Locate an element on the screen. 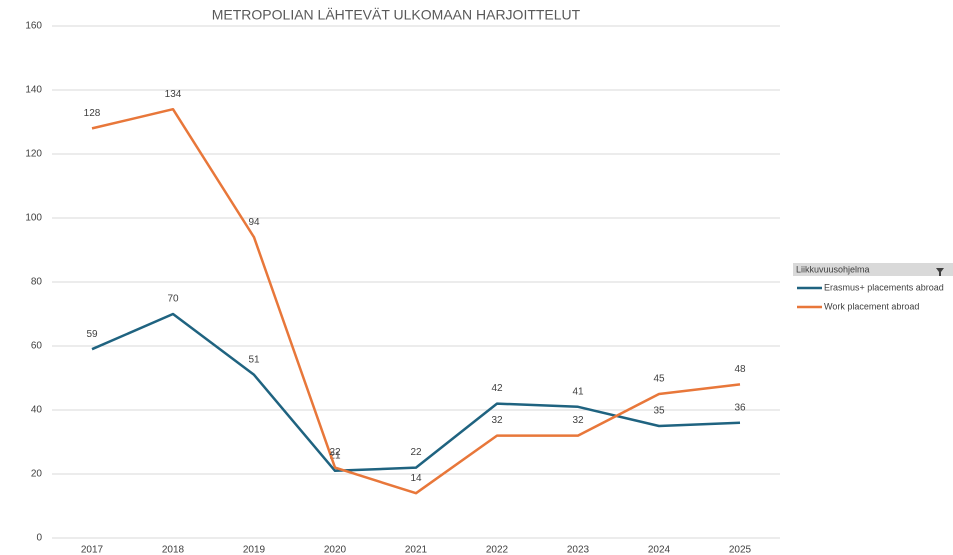  legend-header is located at coordinates (873, 269).